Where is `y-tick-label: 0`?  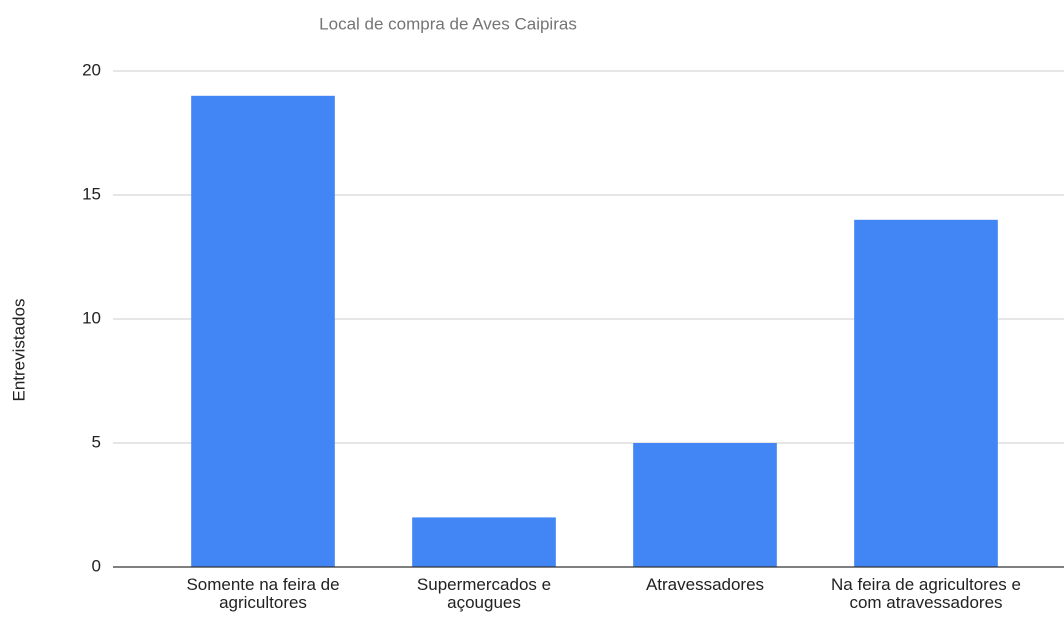
y-tick-label: 0 is located at coordinates (96, 565).